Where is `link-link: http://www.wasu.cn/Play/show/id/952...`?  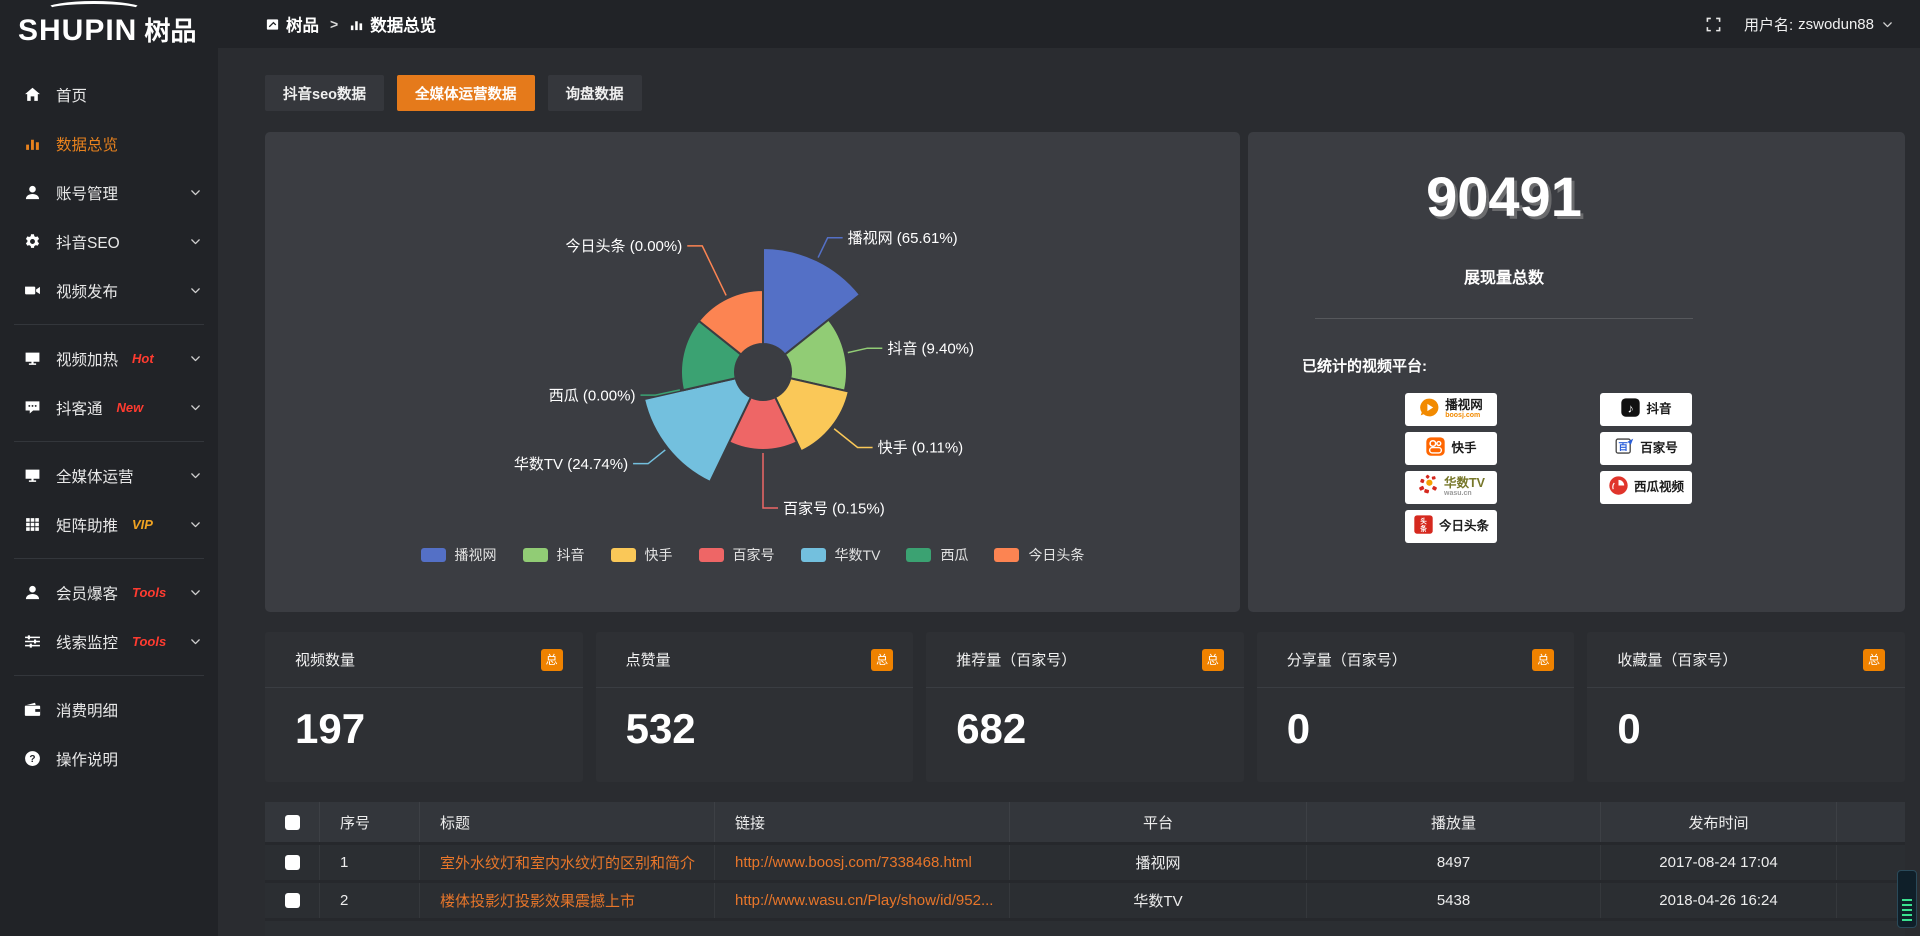
link-link: http://www.wasu.cn/Play/show/id/952... is located at coordinates (864, 900).